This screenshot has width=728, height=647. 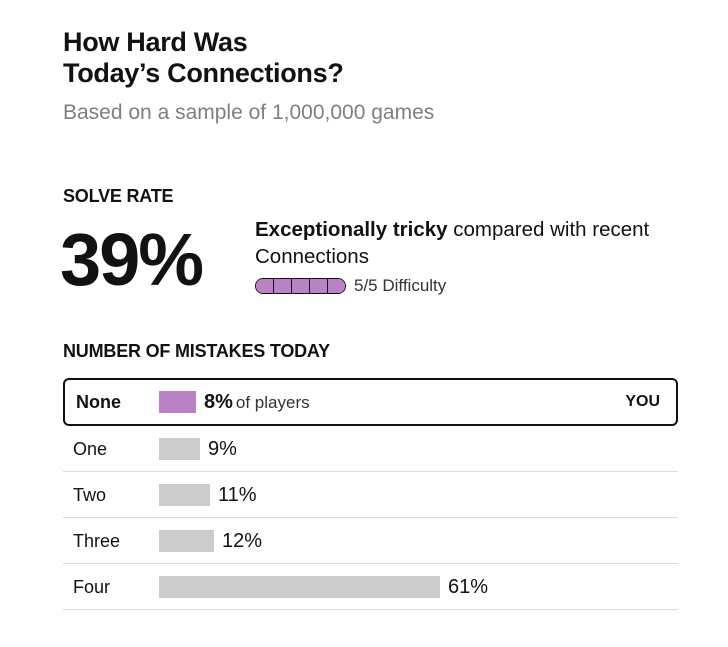 What do you see at coordinates (92, 587) in the screenshot?
I see `row-label: Four` at bounding box center [92, 587].